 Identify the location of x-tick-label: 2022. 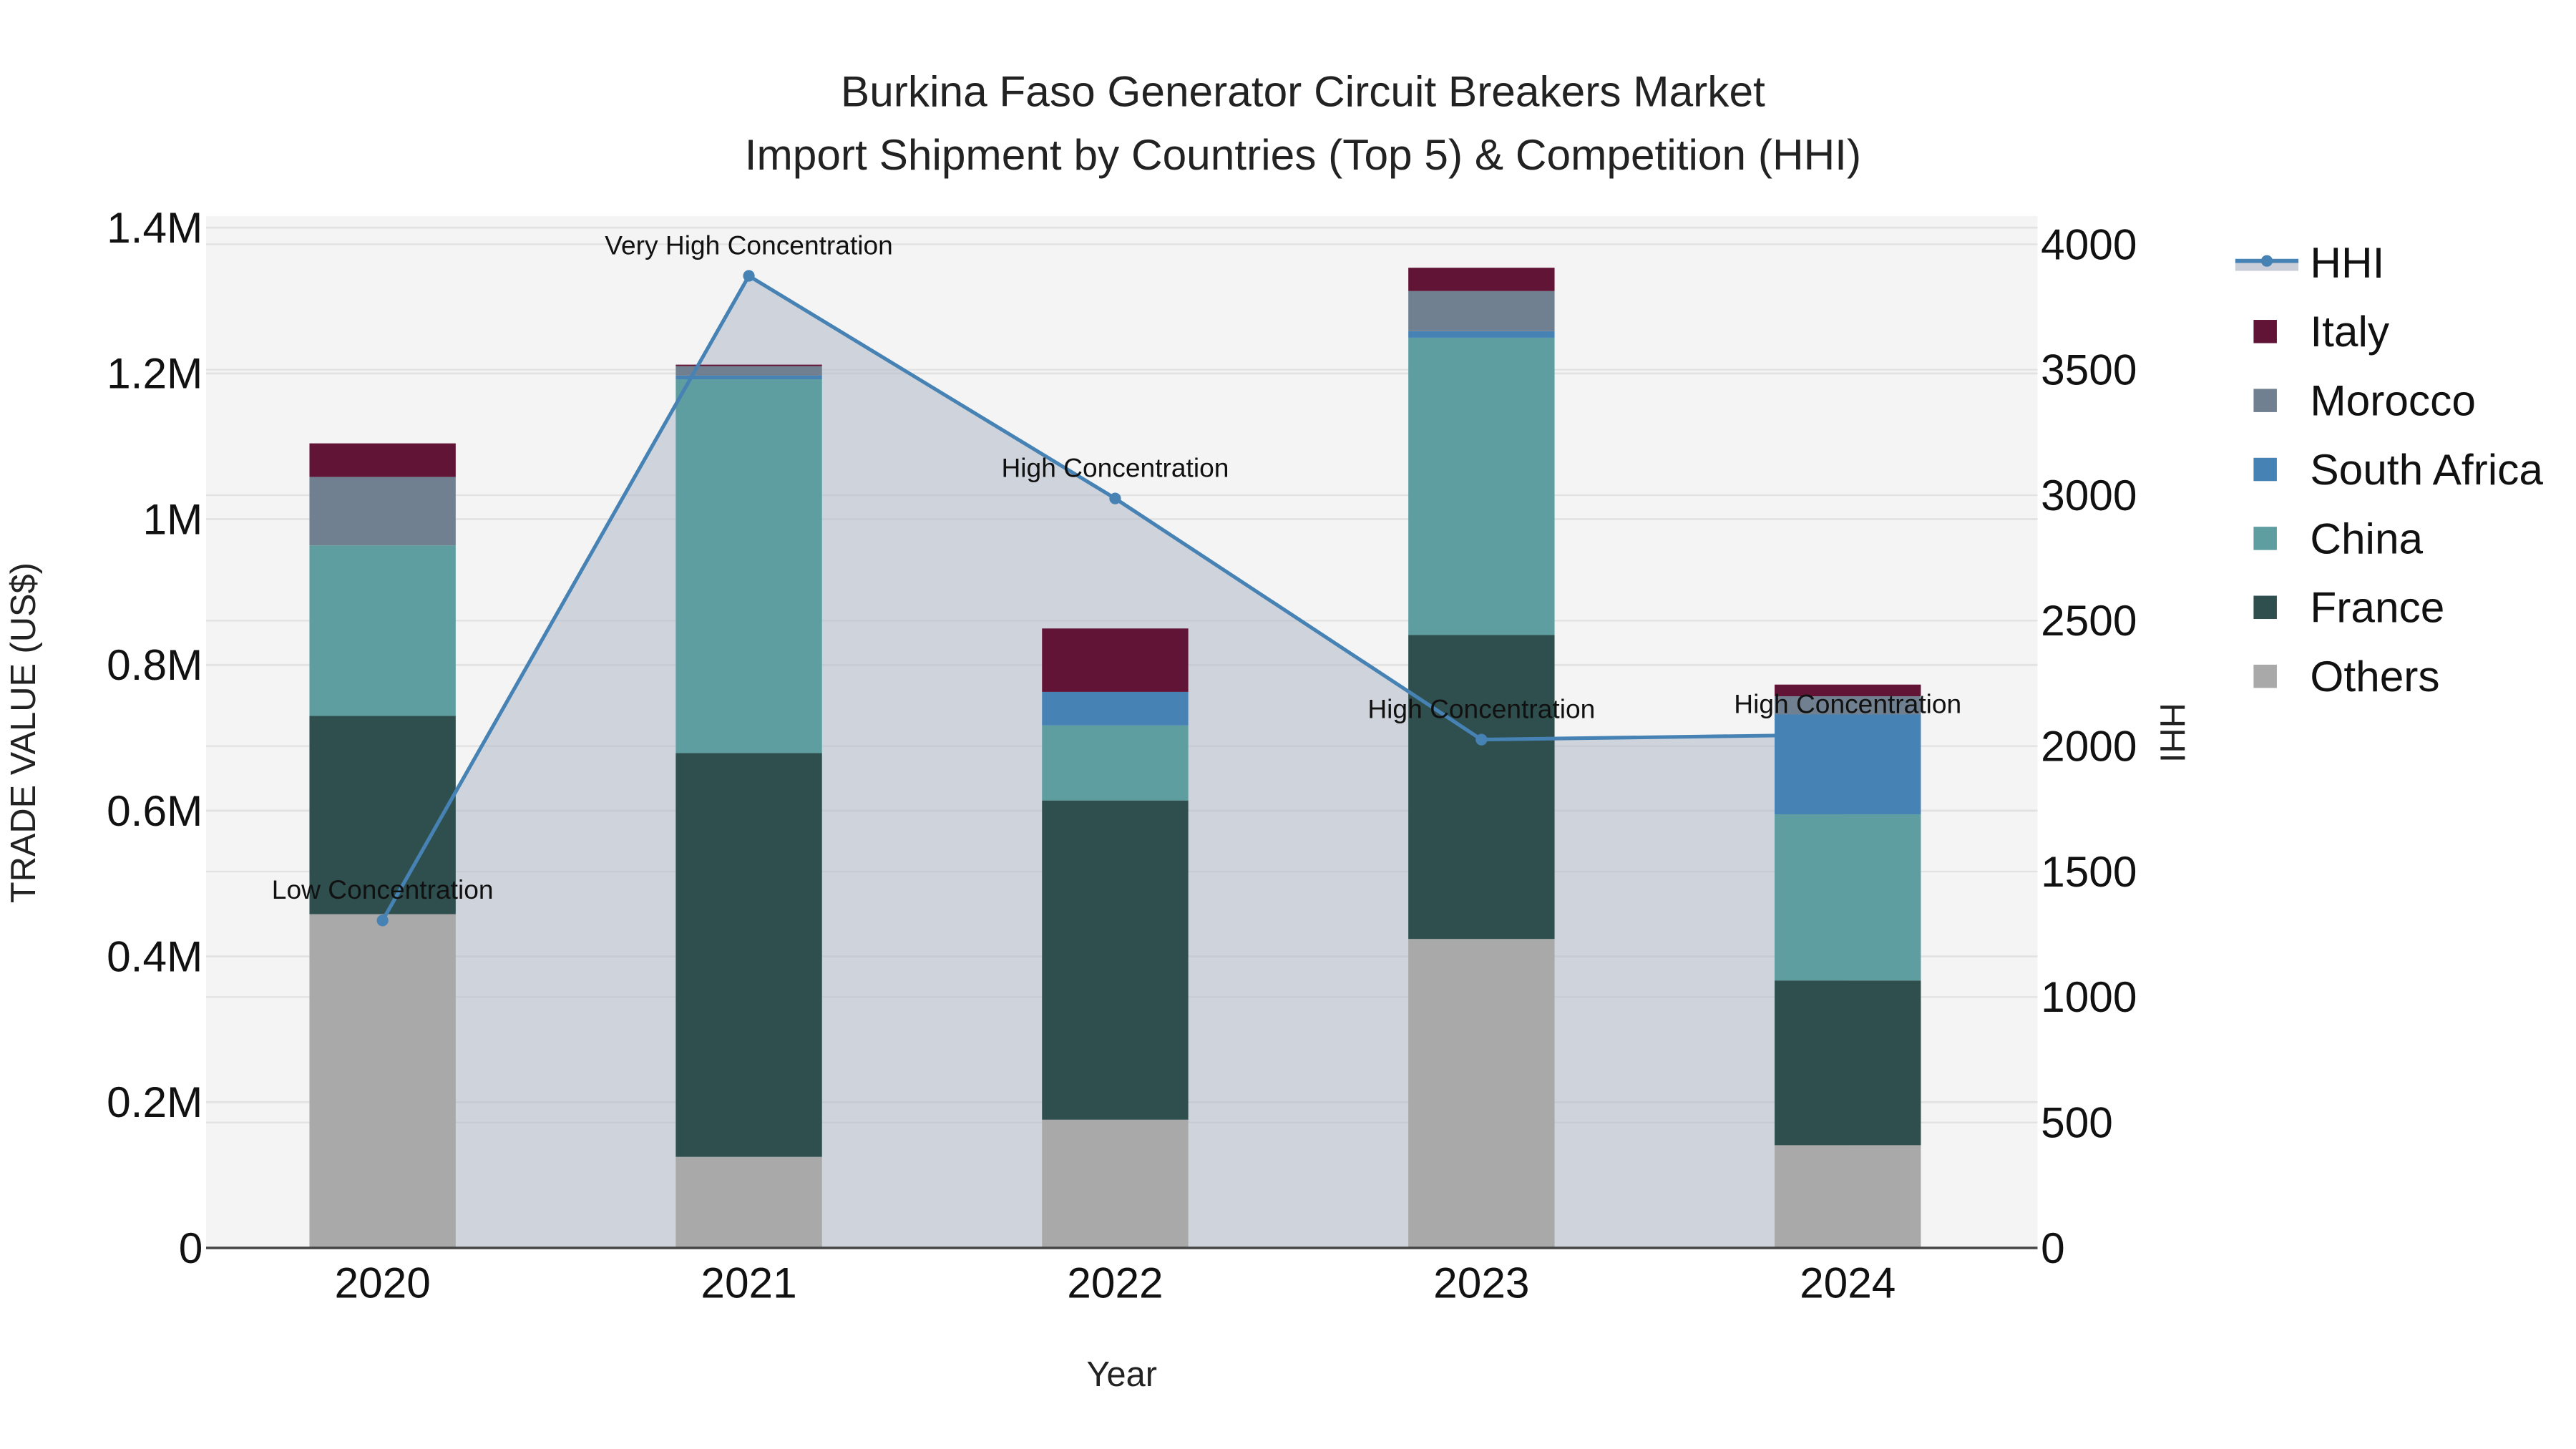
(1115, 1283).